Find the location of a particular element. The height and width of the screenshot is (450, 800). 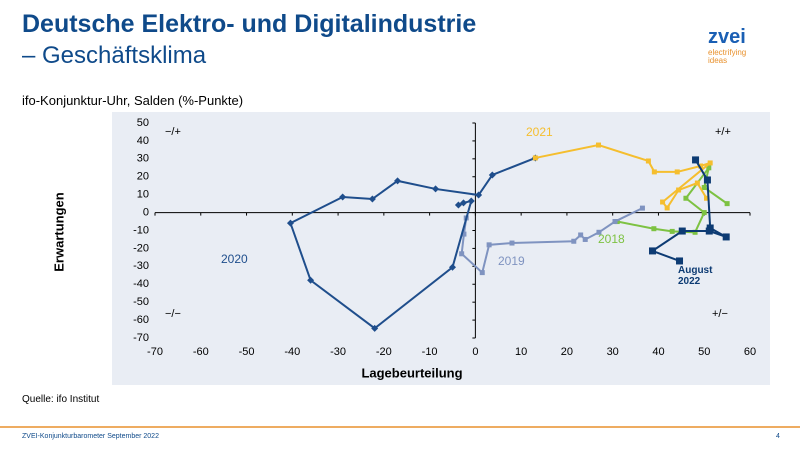

y-tick-label: 20 is located at coordinates (143, 177).